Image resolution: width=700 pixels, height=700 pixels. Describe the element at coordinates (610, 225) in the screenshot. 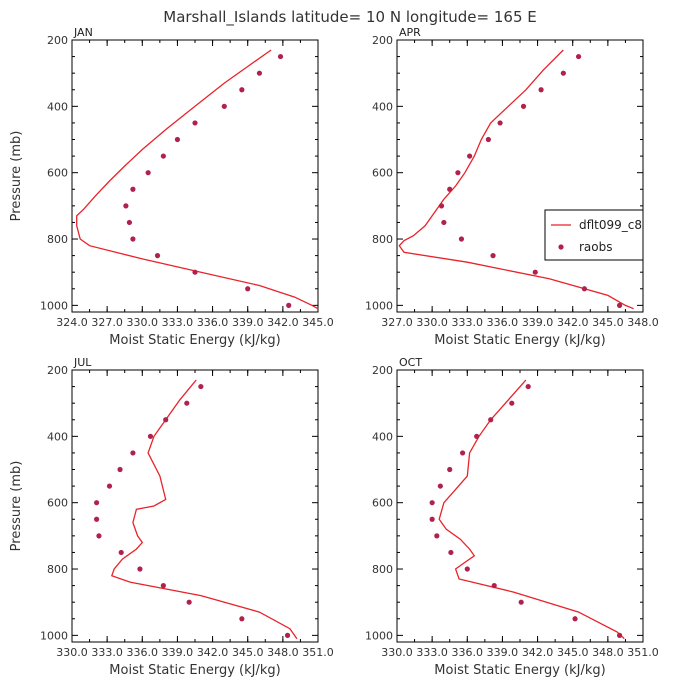

I see `legend-label: dflt099_c8` at that location.